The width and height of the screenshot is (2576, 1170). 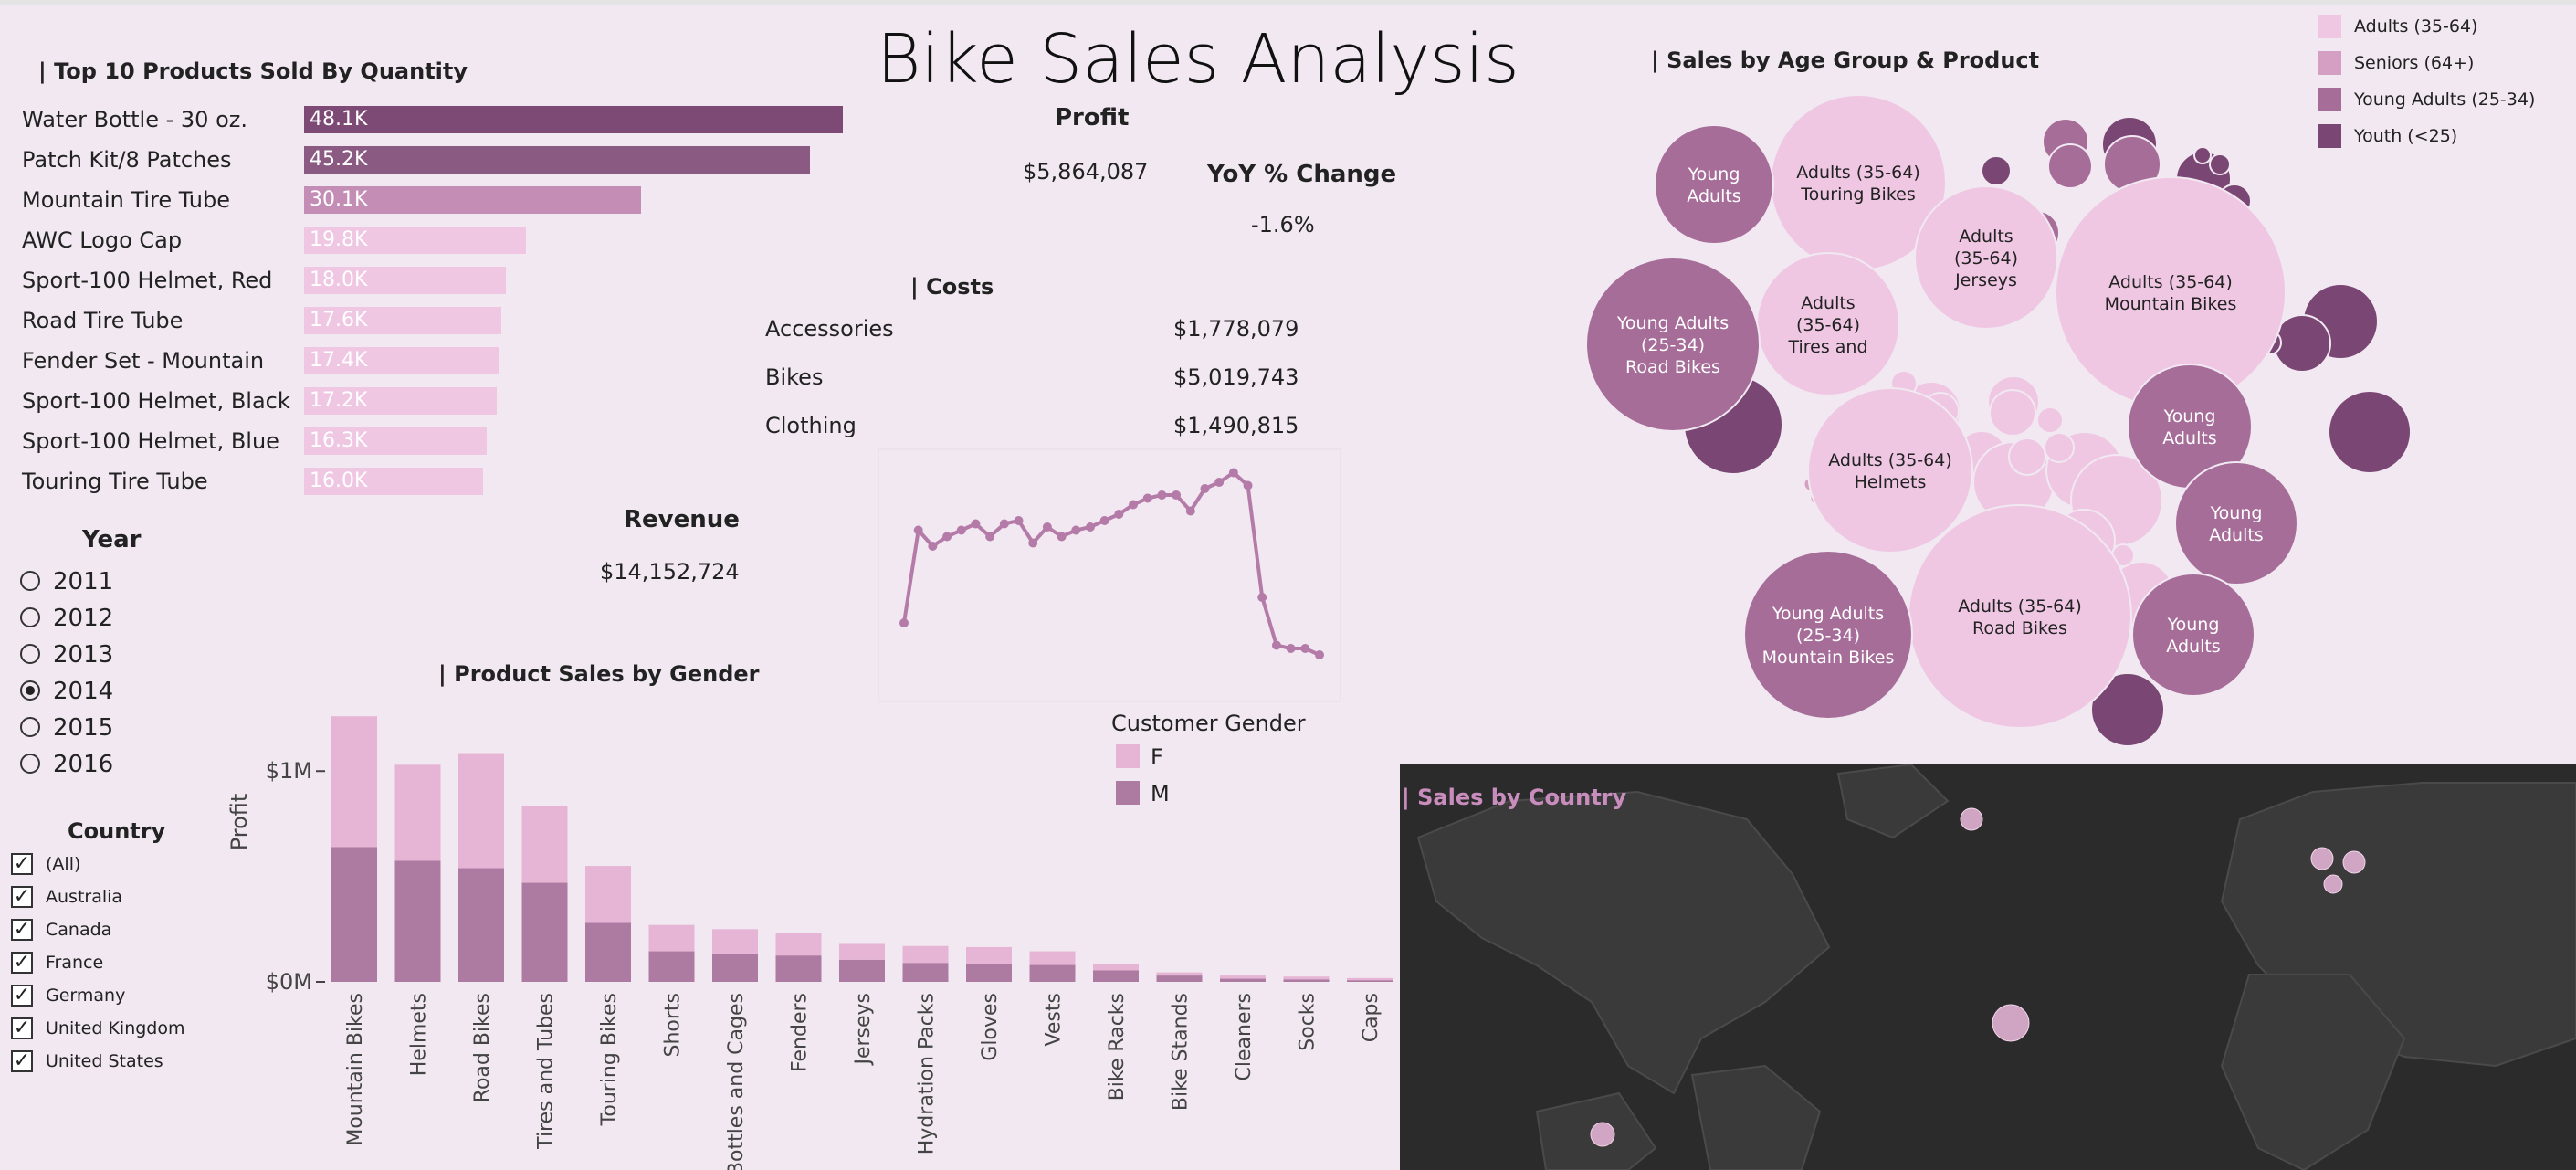 What do you see at coordinates (395, 441) in the screenshot?
I see `top-product-bar: 16.3K` at bounding box center [395, 441].